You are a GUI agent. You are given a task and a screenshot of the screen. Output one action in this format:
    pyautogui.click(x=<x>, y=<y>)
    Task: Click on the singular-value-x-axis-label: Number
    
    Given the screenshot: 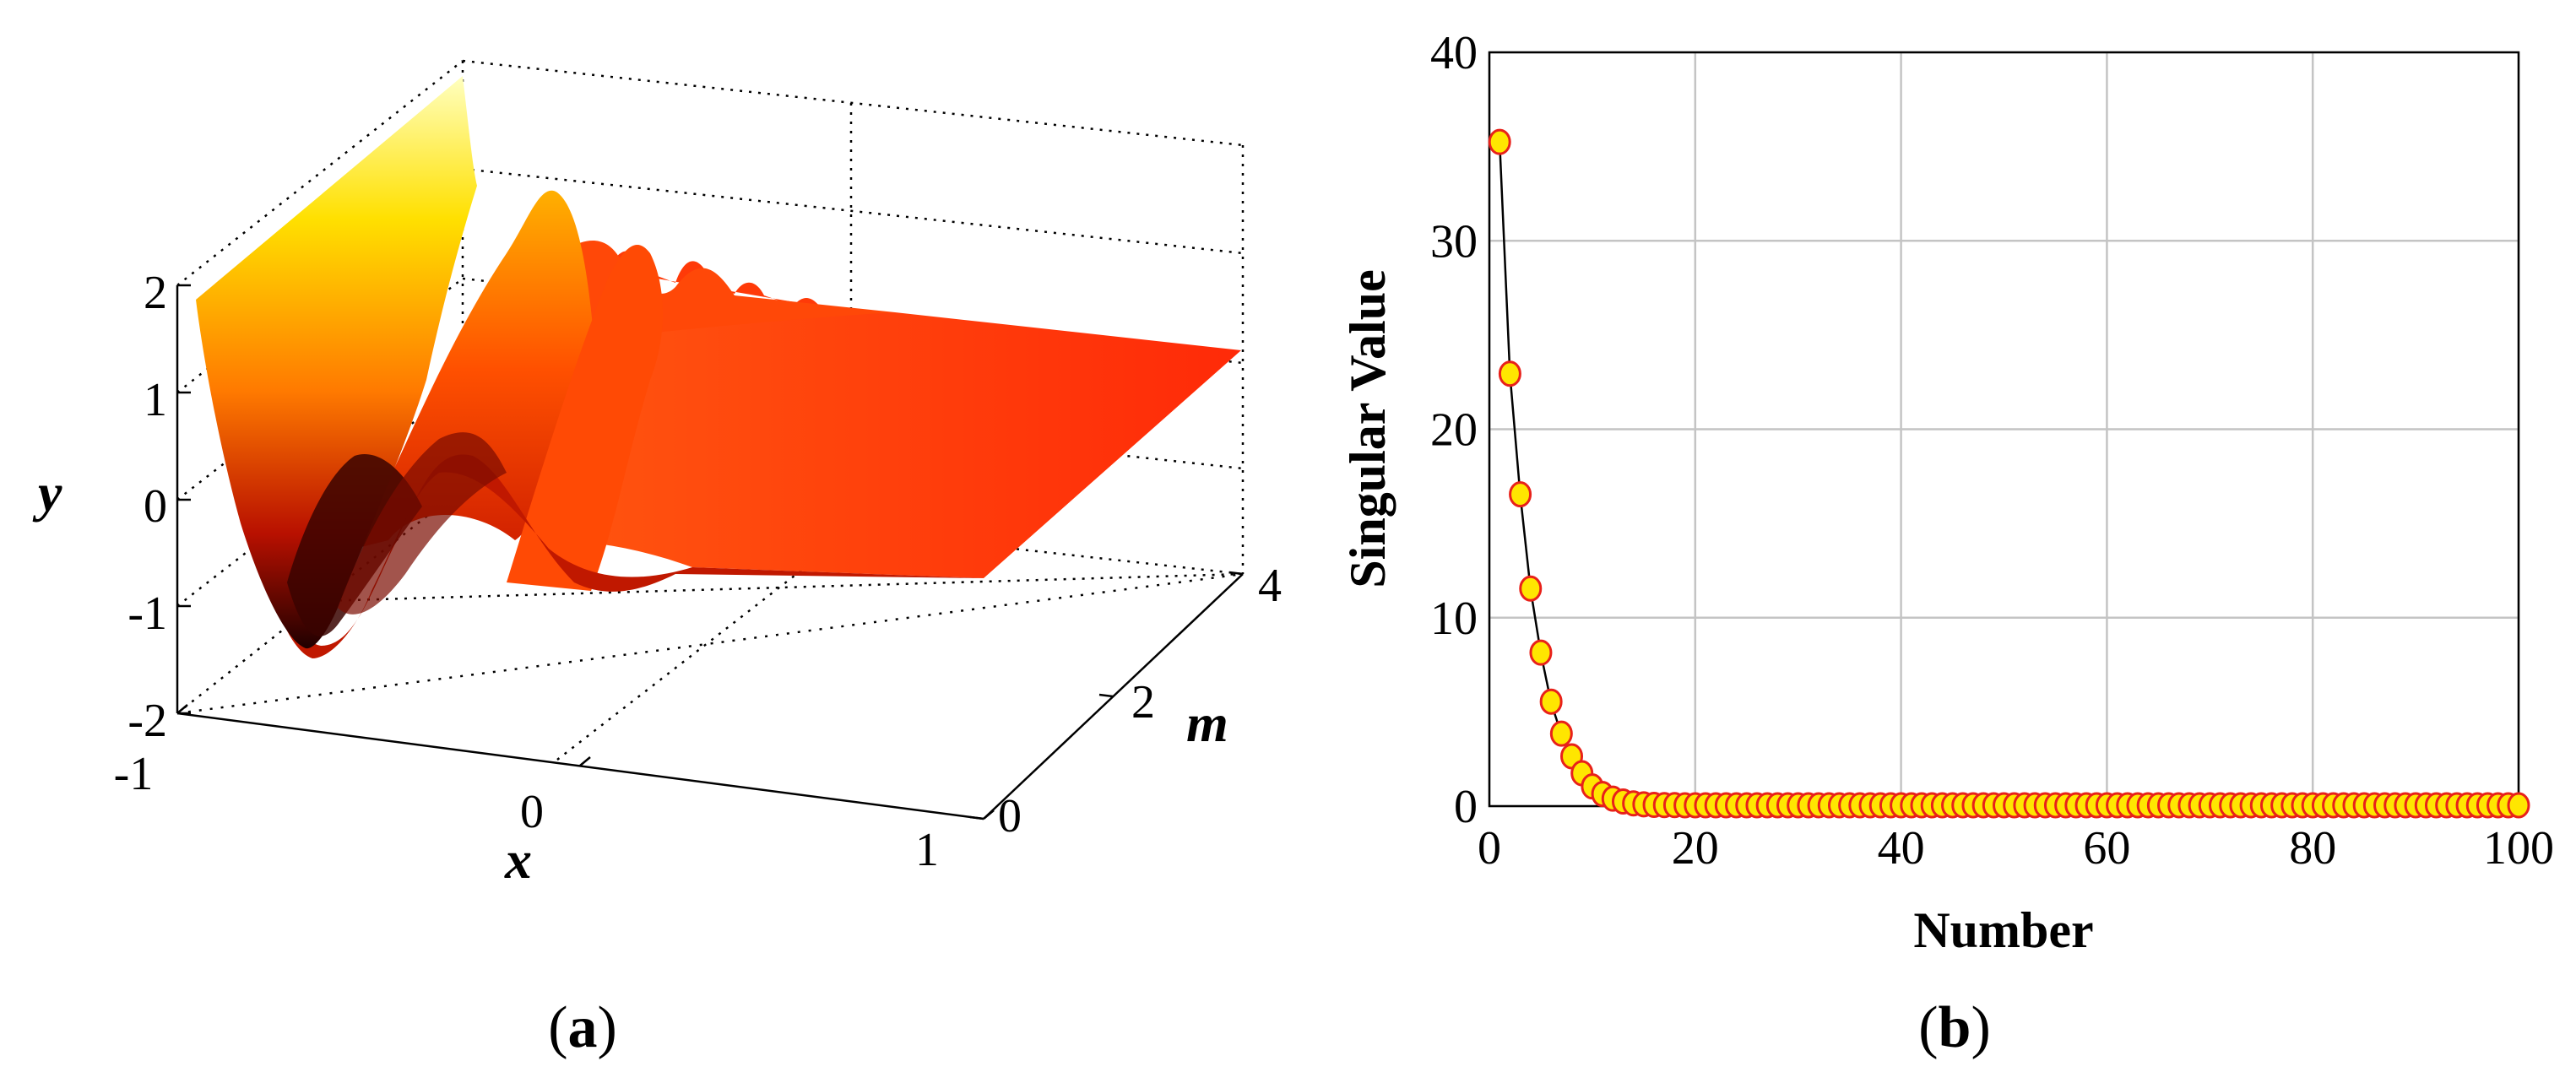 What is the action you would take?
    pyautogui.click(x=2003, y=930)
    